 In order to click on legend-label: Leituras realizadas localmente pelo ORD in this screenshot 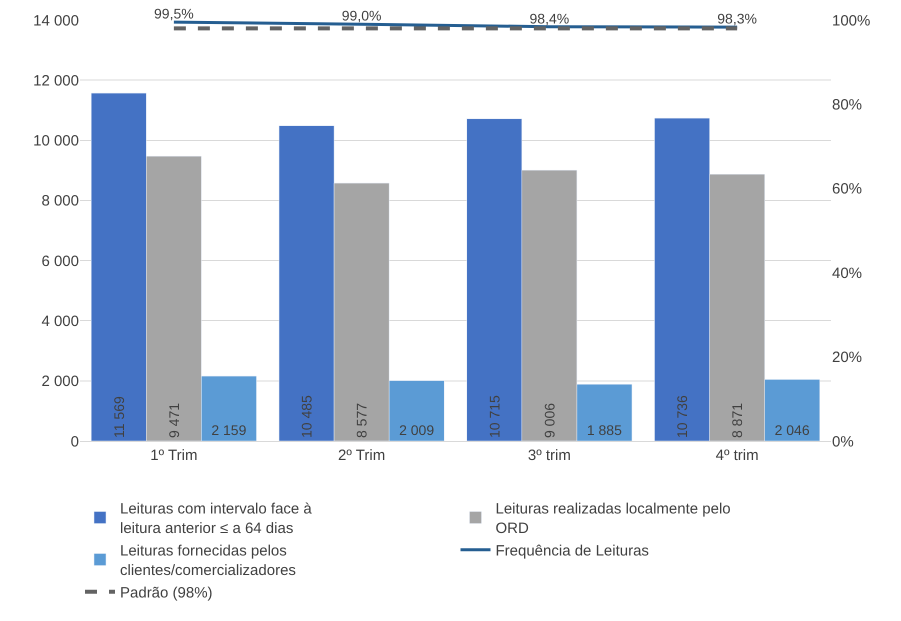, I will do `click(613, 519)`.